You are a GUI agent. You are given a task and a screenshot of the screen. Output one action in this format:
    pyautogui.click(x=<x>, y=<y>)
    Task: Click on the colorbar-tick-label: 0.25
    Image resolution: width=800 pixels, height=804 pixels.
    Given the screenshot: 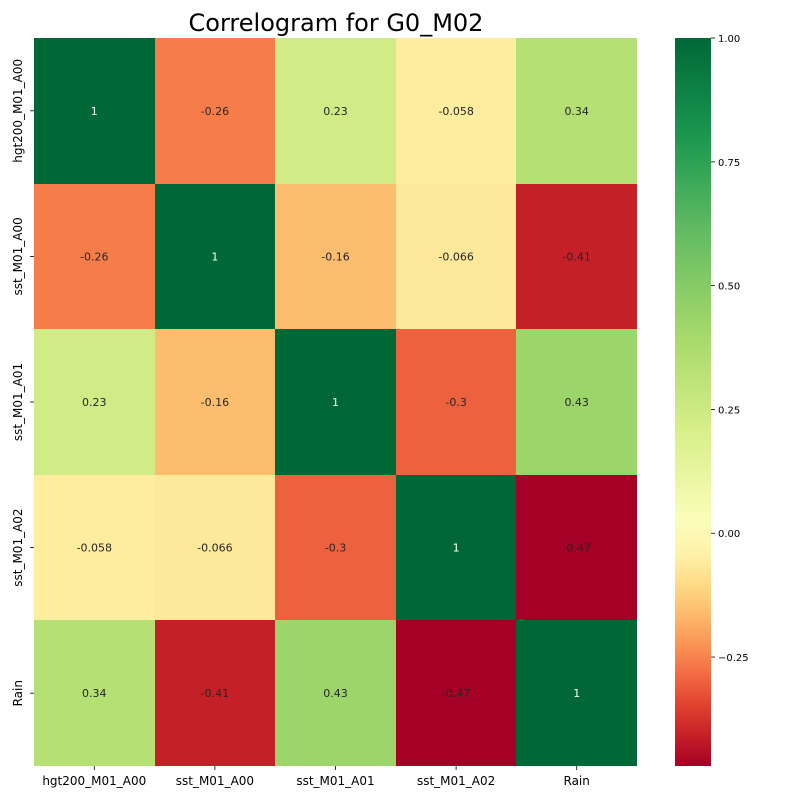 What is the action you would take?
    pyautogui.click(x=729, y=410)
    